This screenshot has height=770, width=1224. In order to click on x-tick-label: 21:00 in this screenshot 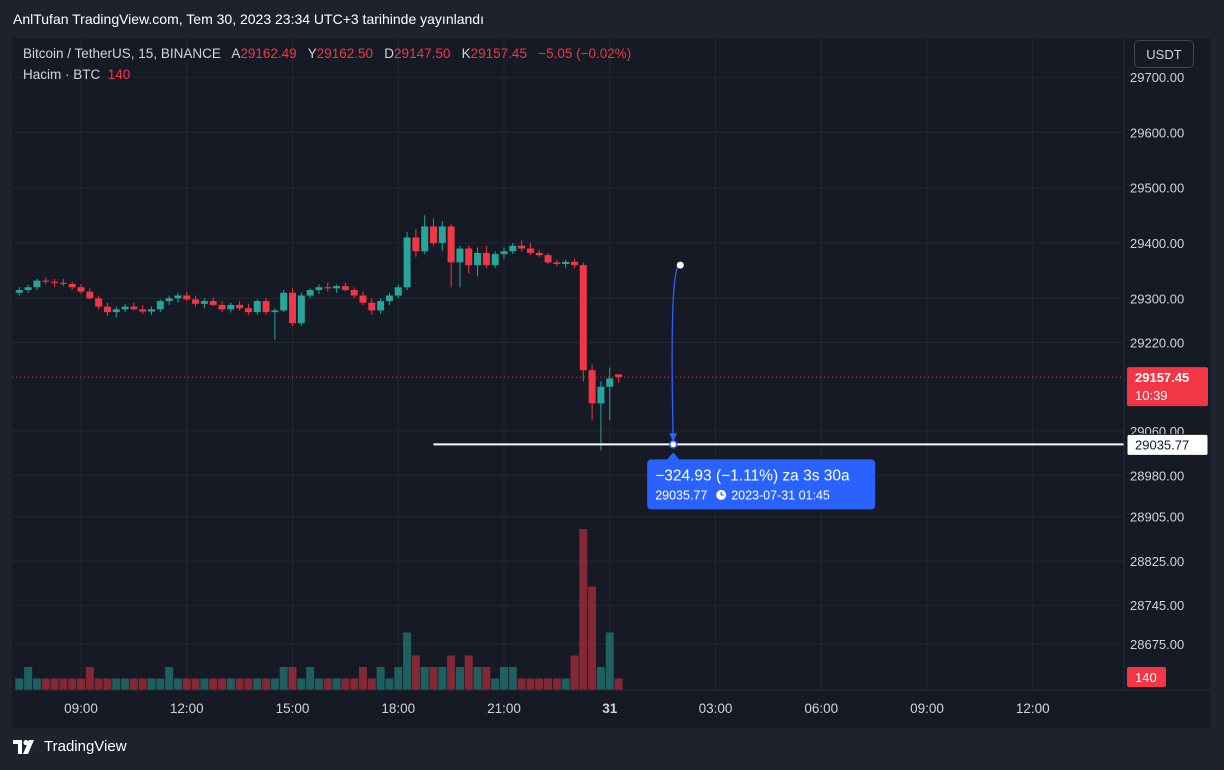, I will do `click(504, 708)`.